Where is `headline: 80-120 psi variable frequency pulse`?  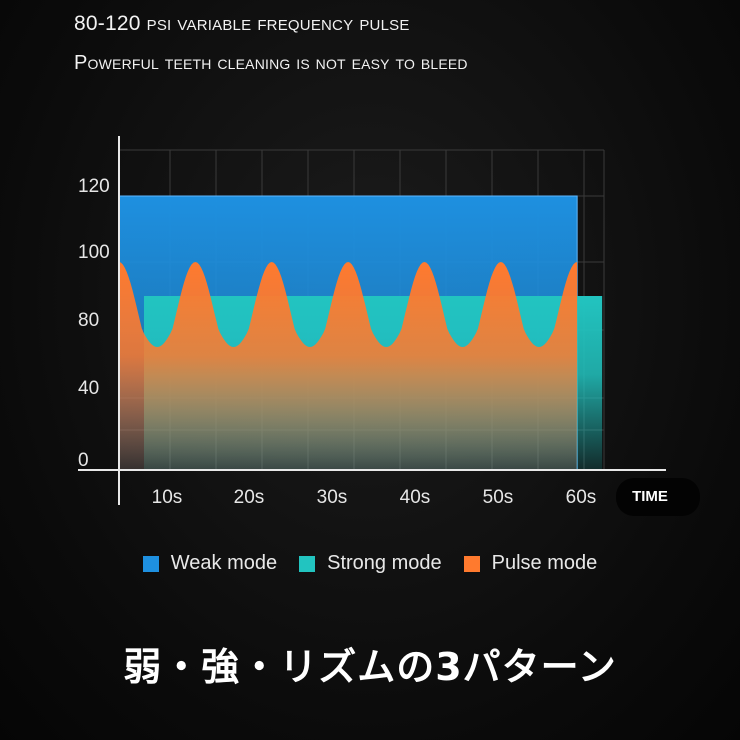 headline: 80-120 psi variable frequency pulse is located at coordinates (242, 23).